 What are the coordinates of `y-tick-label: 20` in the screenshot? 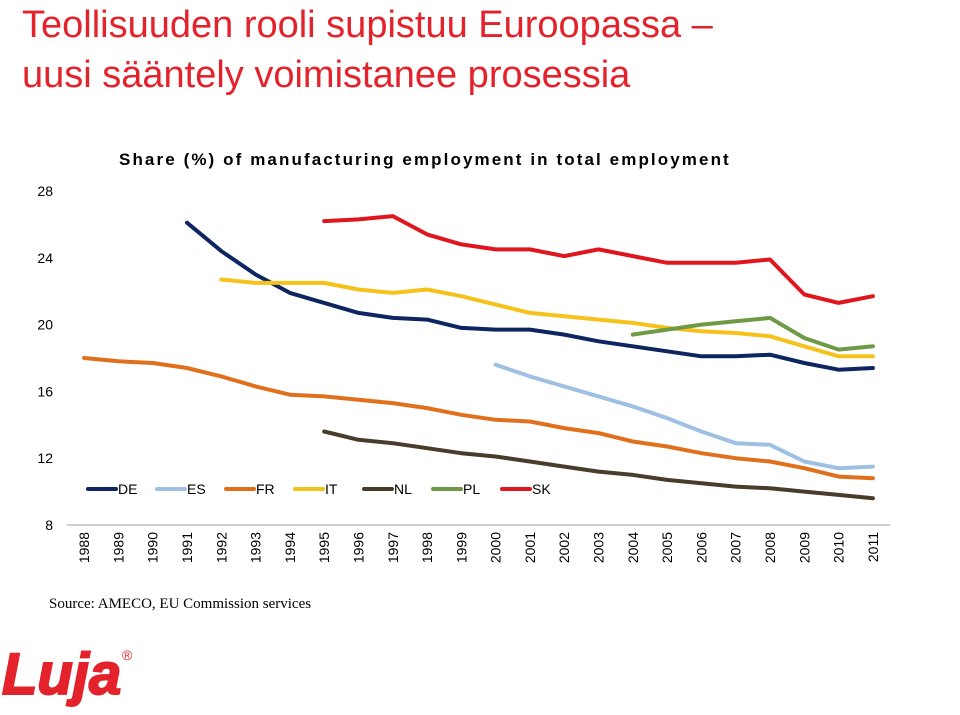 It's located at (45, 325).